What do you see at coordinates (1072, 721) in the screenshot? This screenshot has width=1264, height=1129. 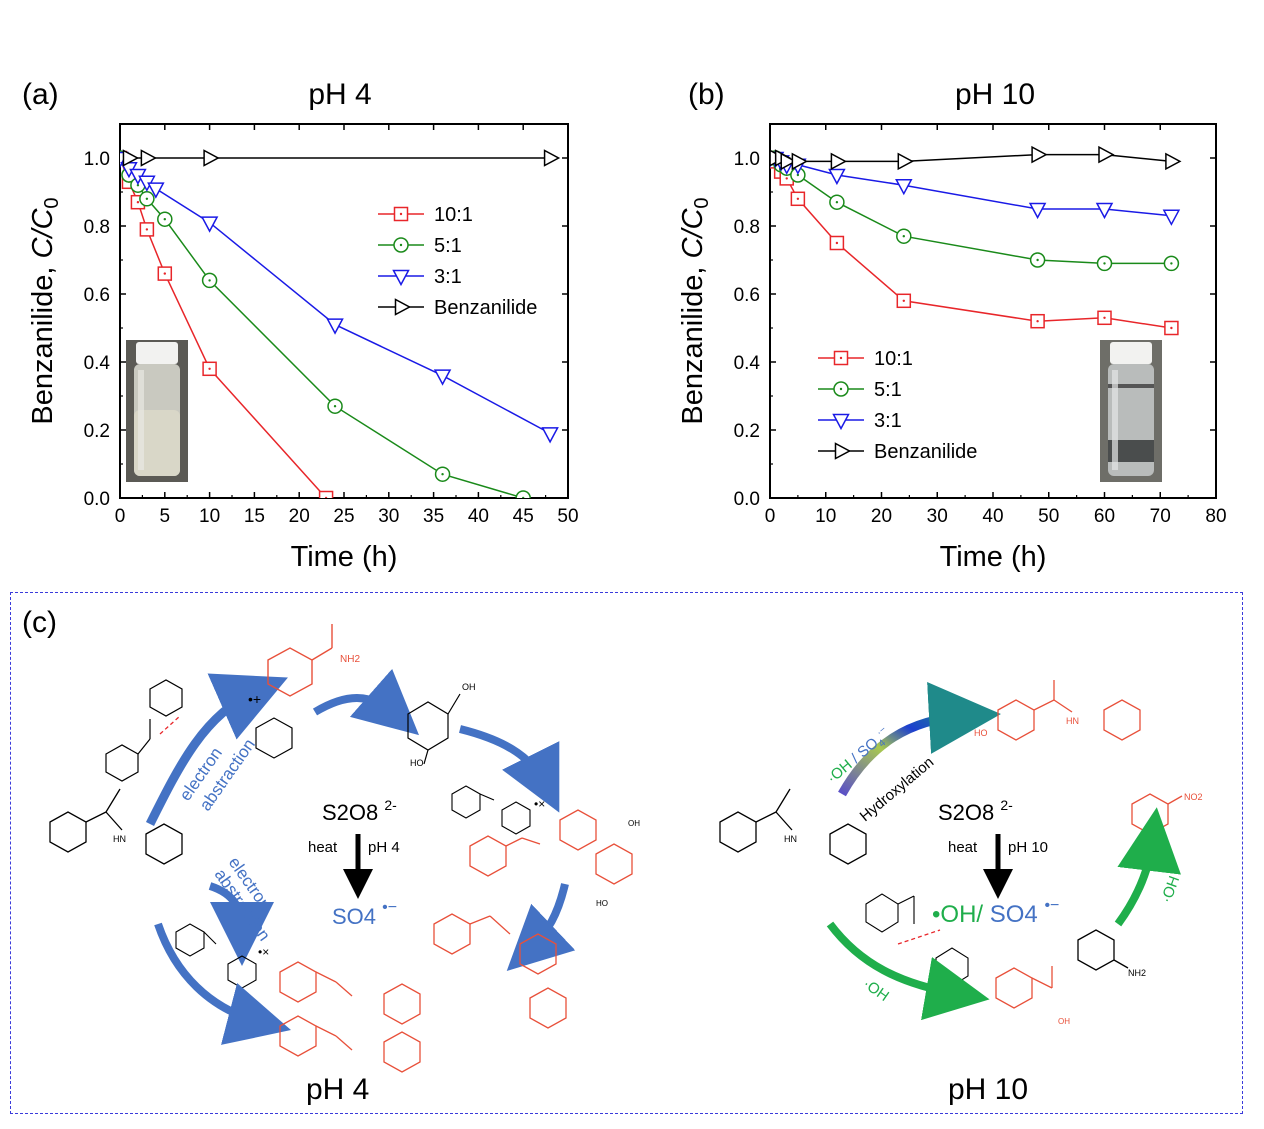 I see `hn-label-product: HN` at bounding box center [1072, 721].